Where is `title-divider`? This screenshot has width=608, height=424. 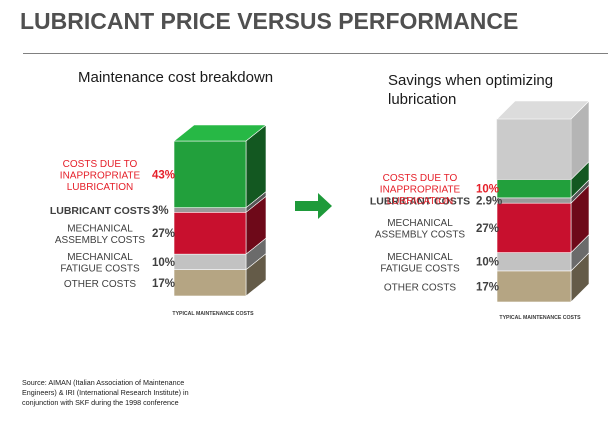
title-divider is located at coordinates (315, 53).